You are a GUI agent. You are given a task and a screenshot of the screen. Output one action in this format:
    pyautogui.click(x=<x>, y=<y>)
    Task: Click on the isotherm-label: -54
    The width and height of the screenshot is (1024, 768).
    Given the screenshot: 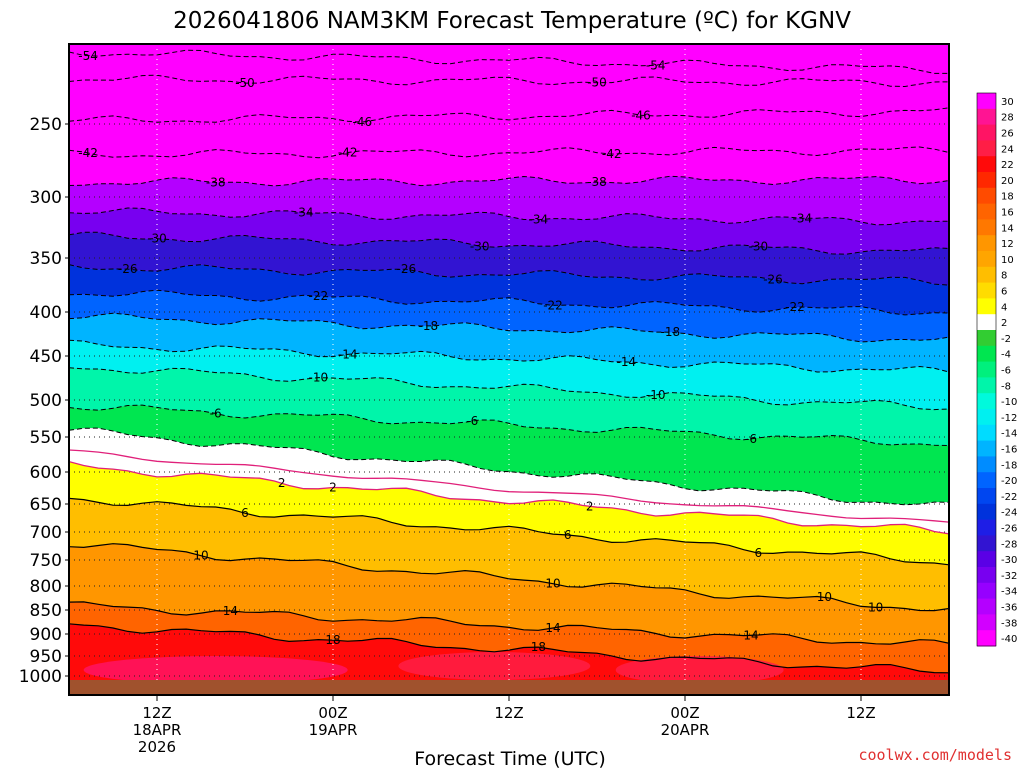 What is the action you would take?
    pyautogui.click(x=656, y=65)
    